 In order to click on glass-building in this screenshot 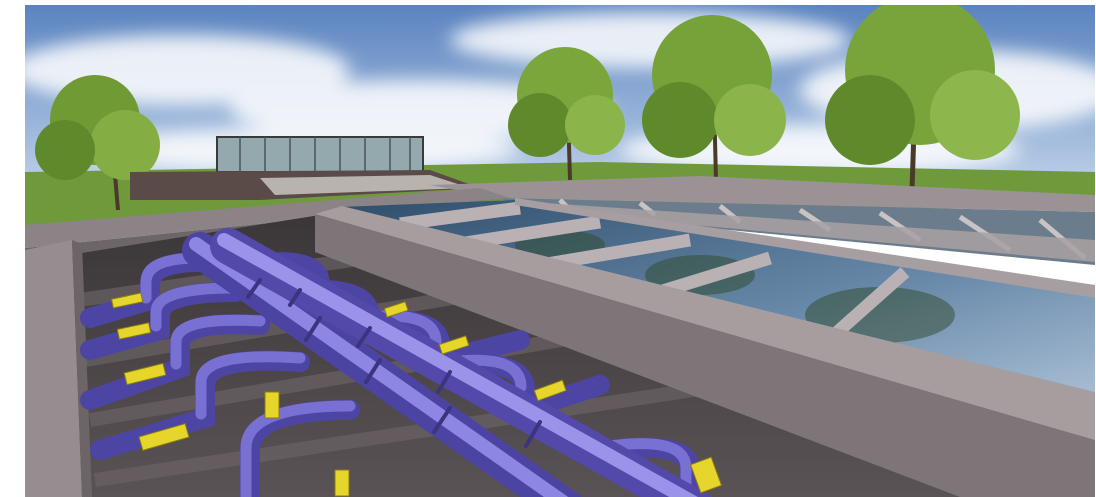, I will do `click(305, 168)`.